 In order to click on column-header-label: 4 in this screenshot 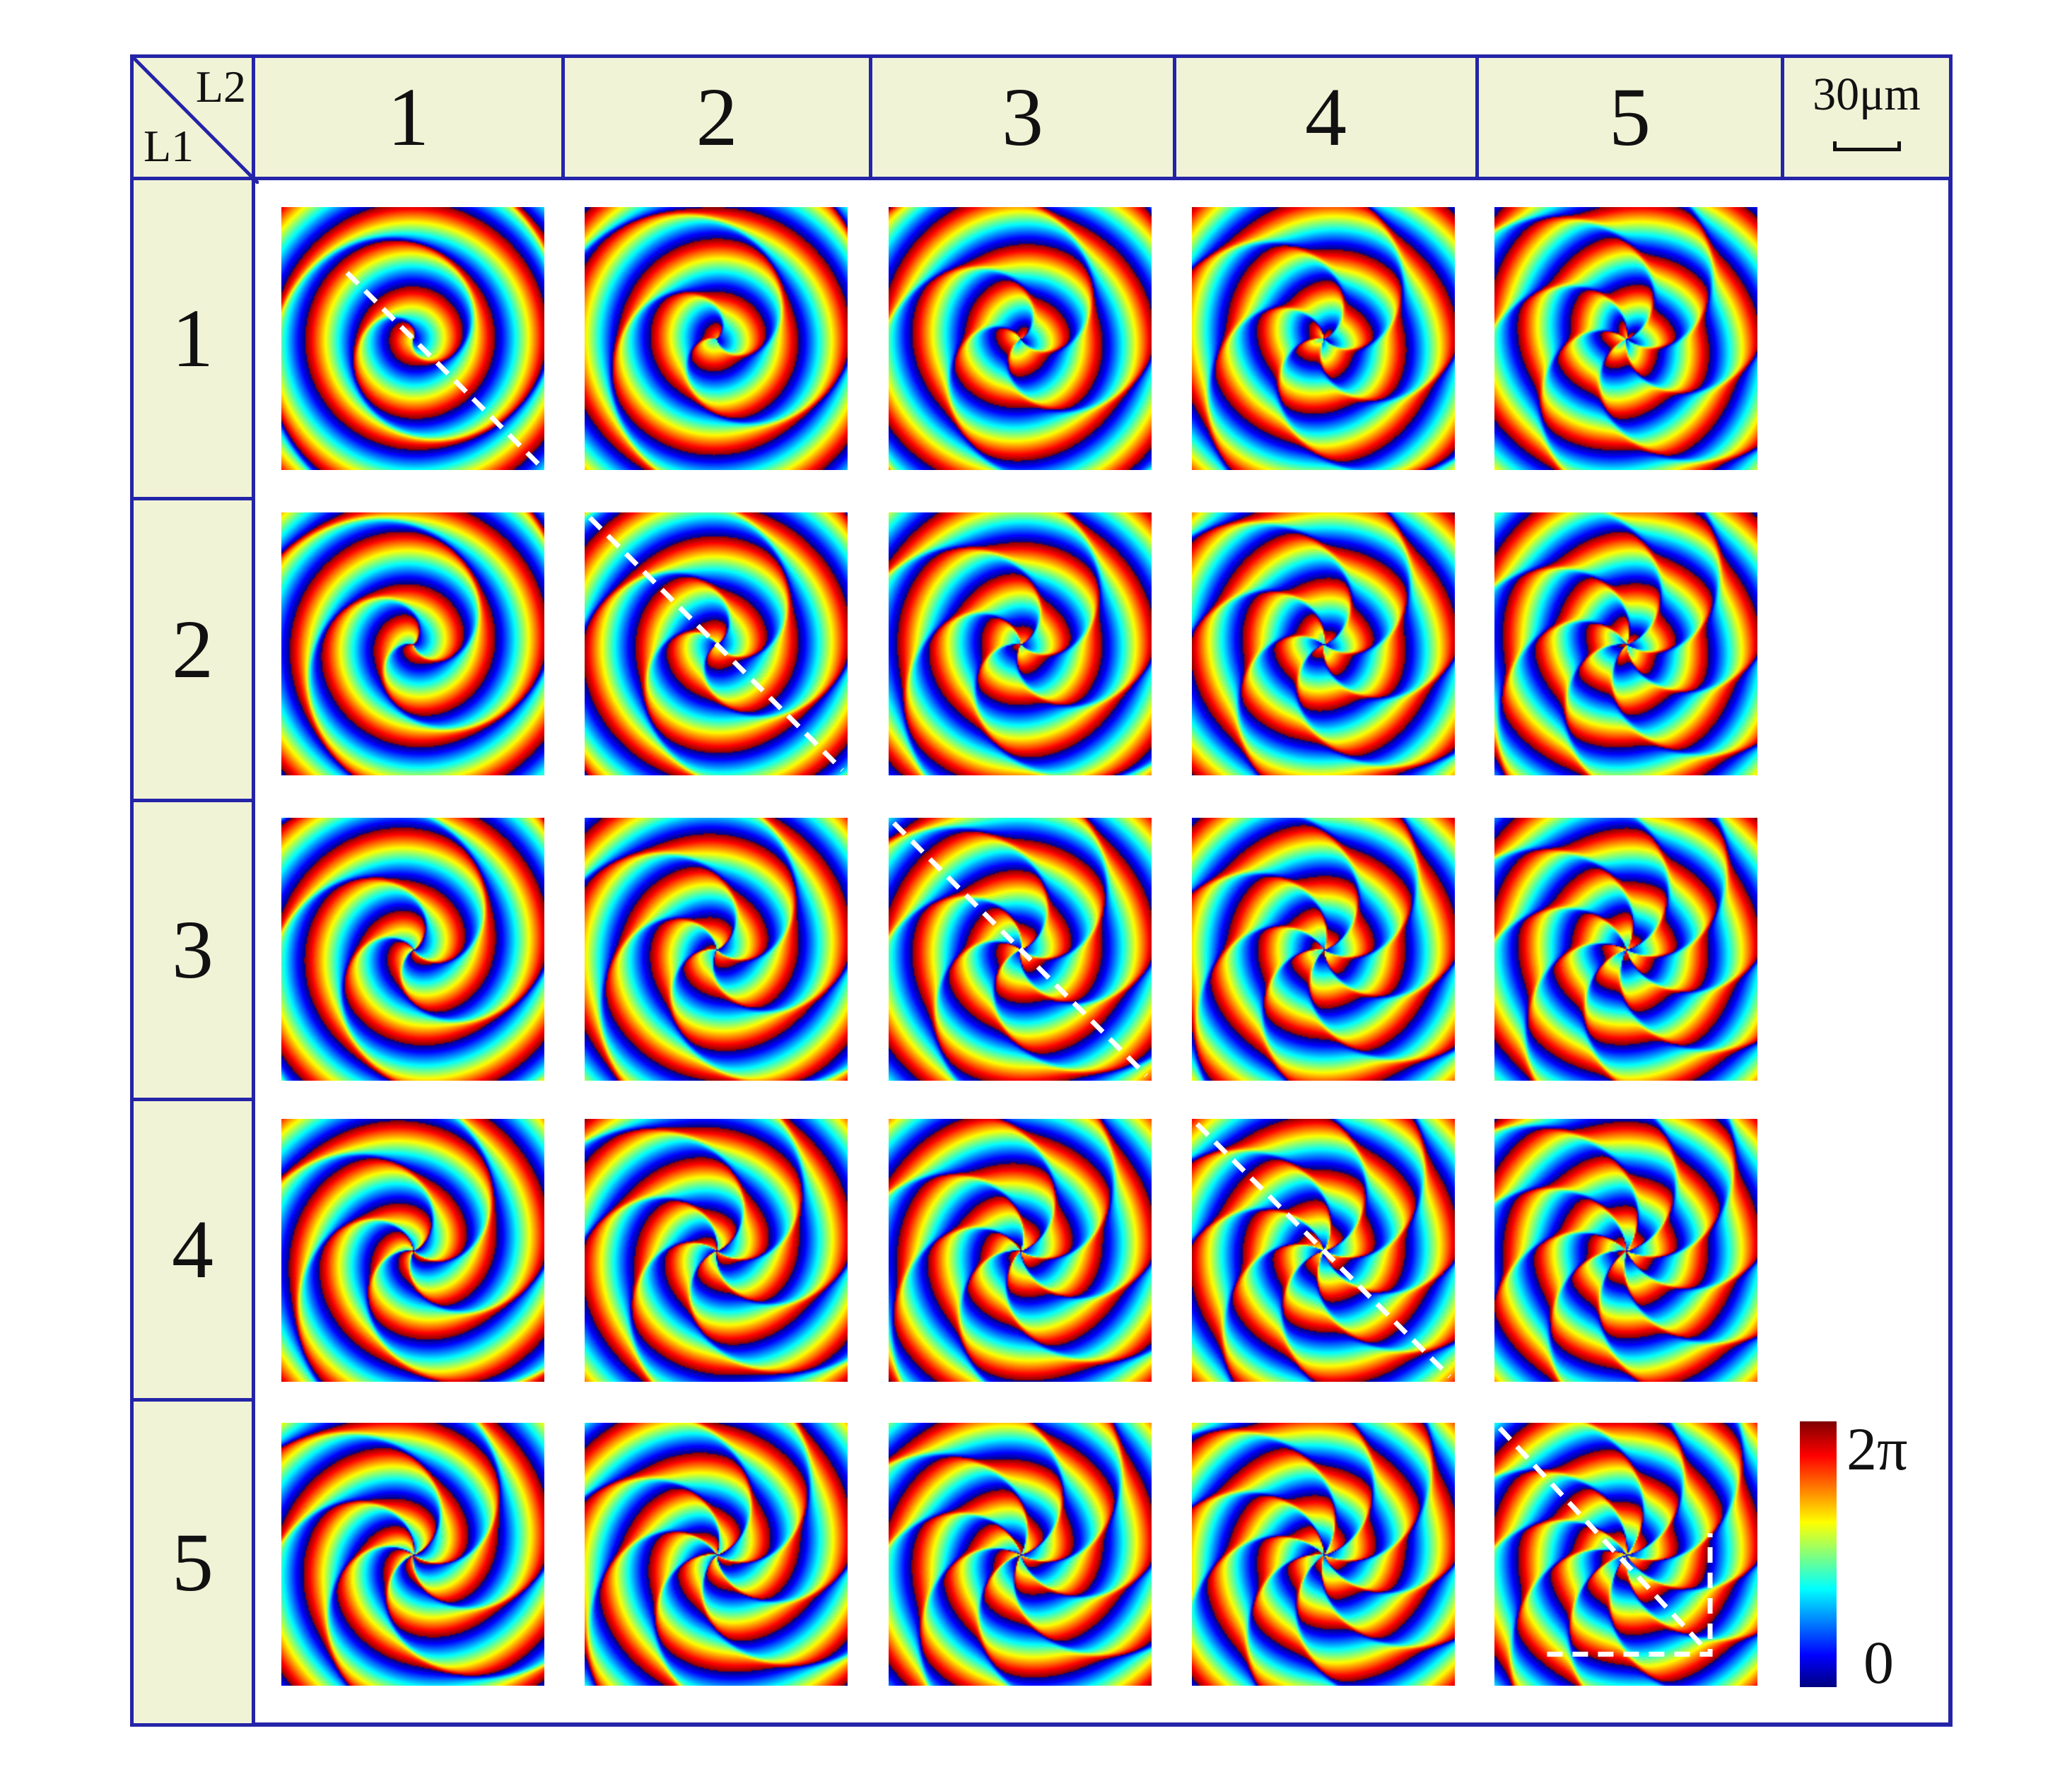, I will do `click(1326, 117)`.